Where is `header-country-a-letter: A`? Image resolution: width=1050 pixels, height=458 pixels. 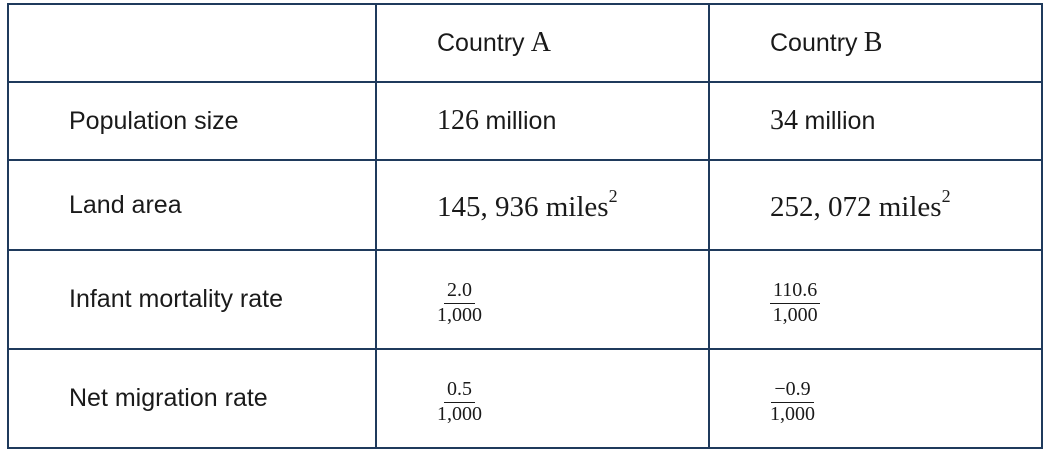
header-country-a-letter: A is located at coordinates (541, 42).